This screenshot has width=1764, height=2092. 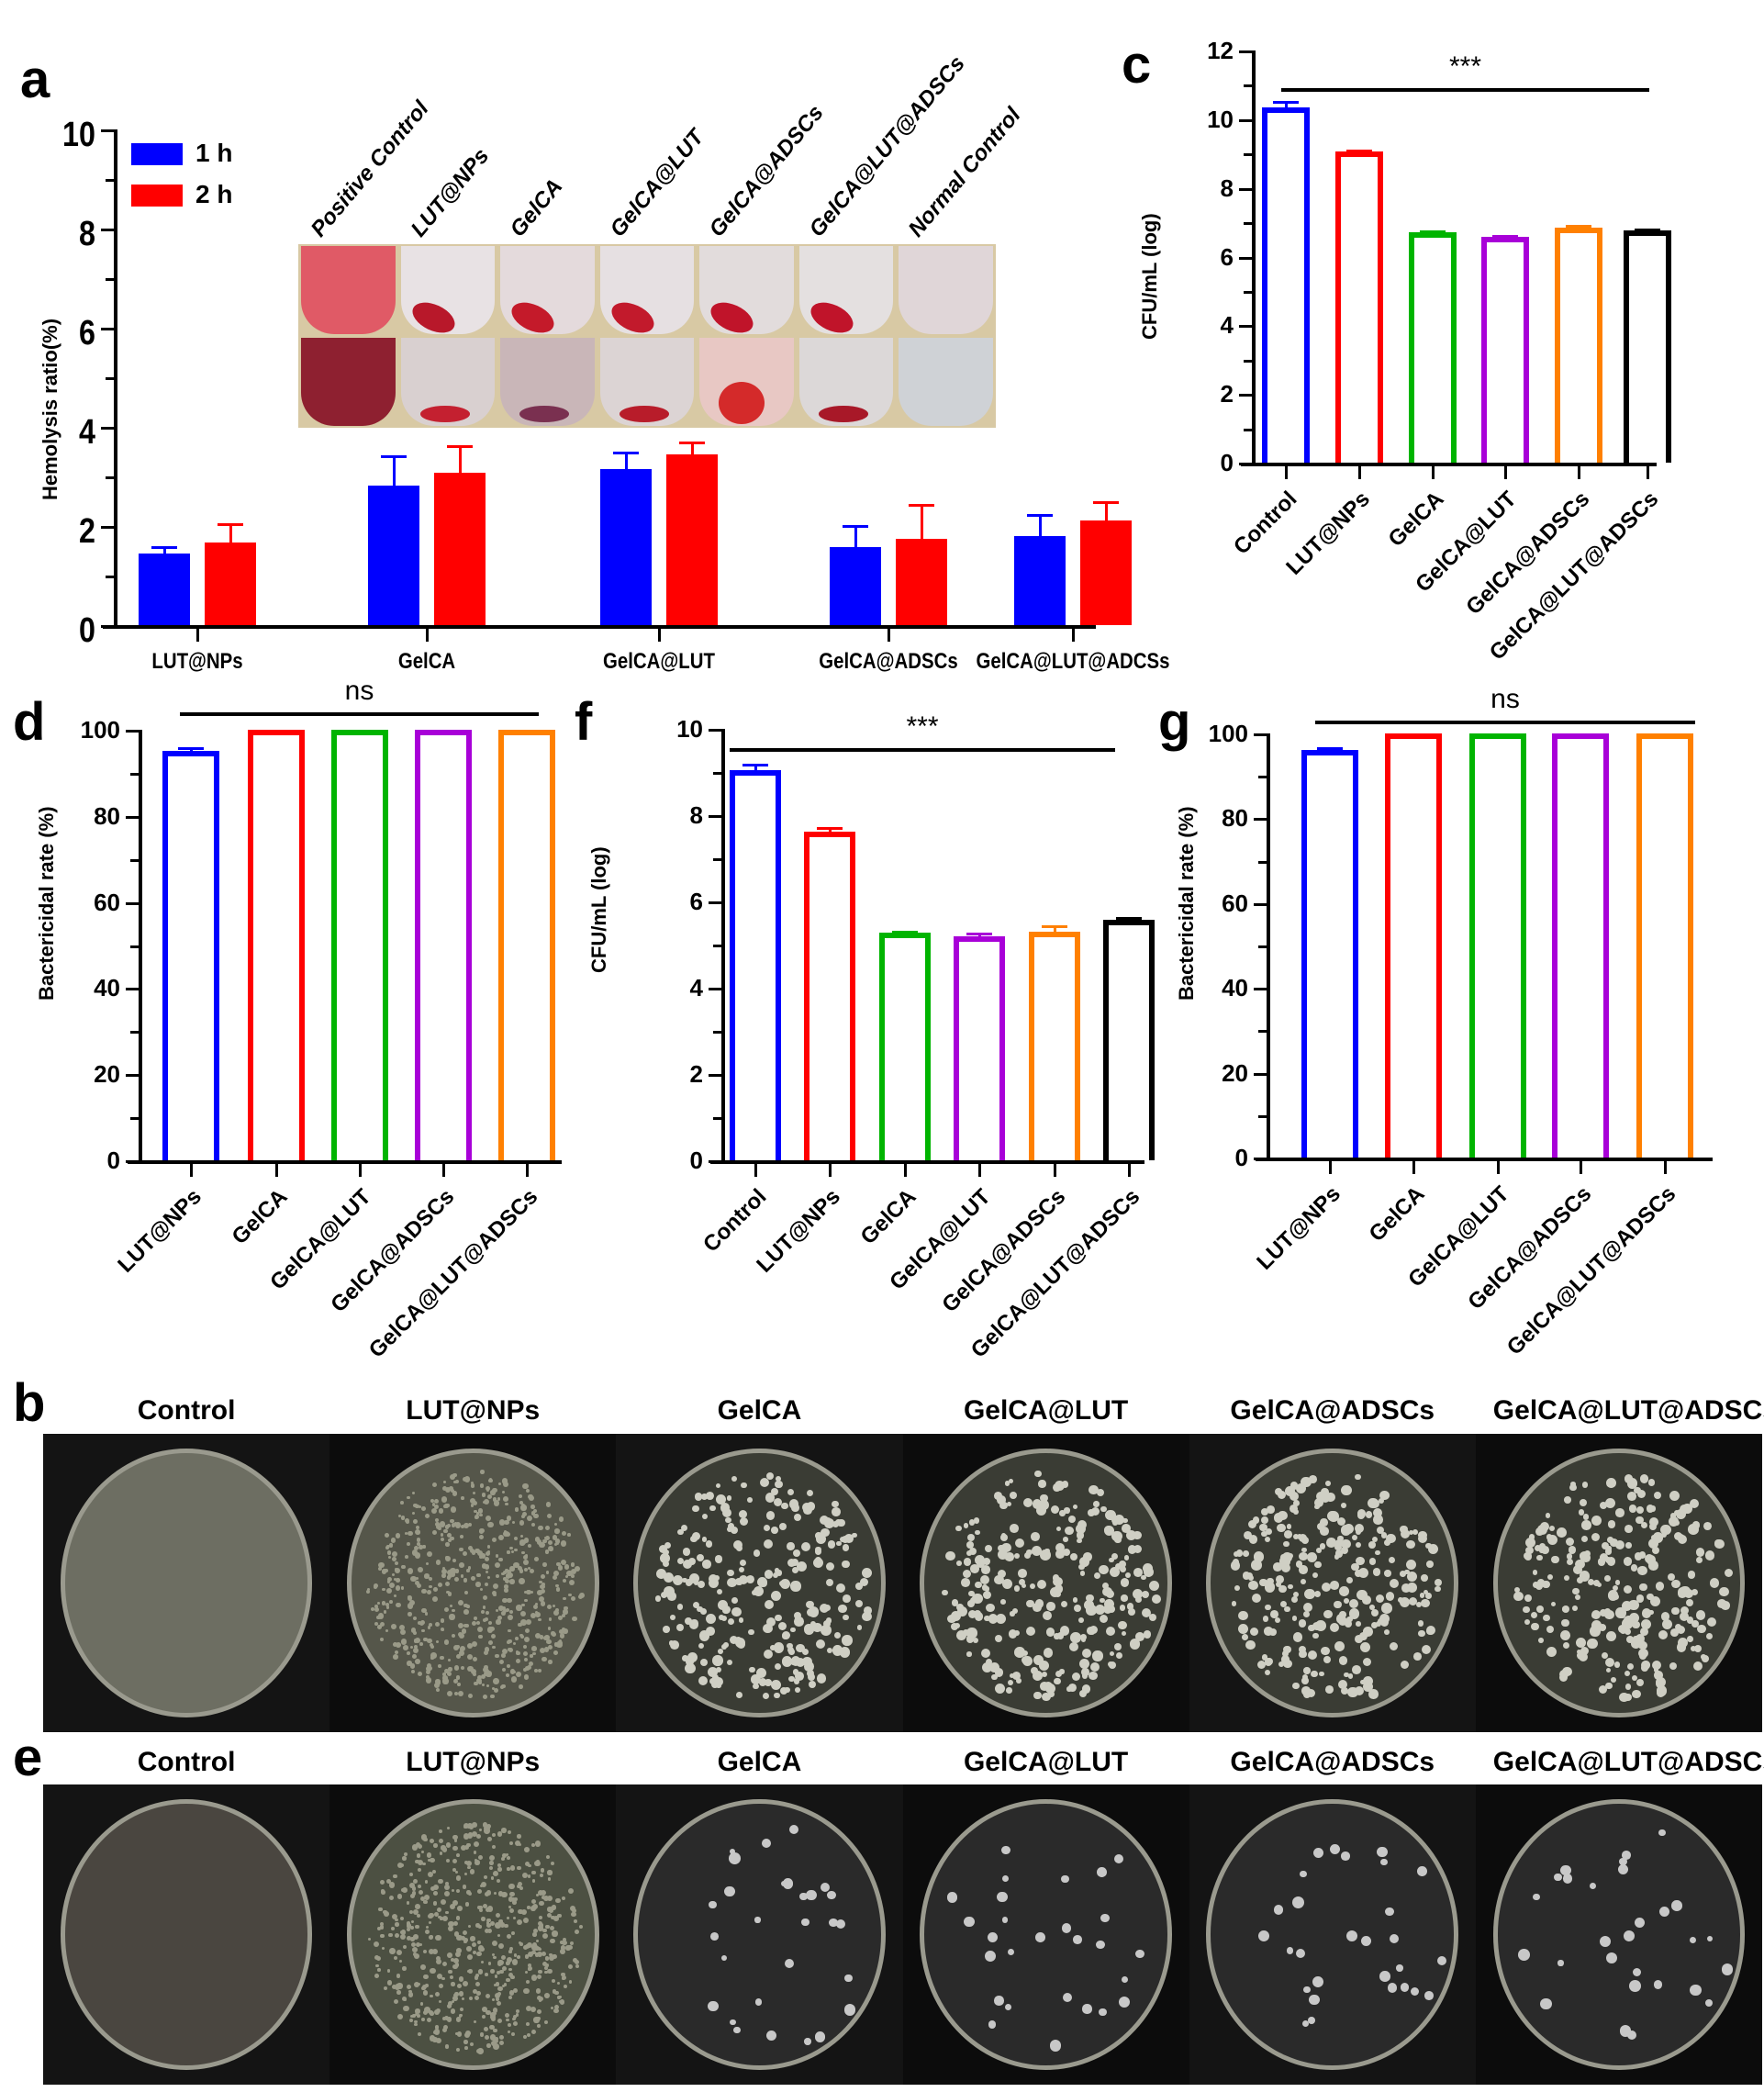 I want to click on significance-line, so click(x=1465, y=90).